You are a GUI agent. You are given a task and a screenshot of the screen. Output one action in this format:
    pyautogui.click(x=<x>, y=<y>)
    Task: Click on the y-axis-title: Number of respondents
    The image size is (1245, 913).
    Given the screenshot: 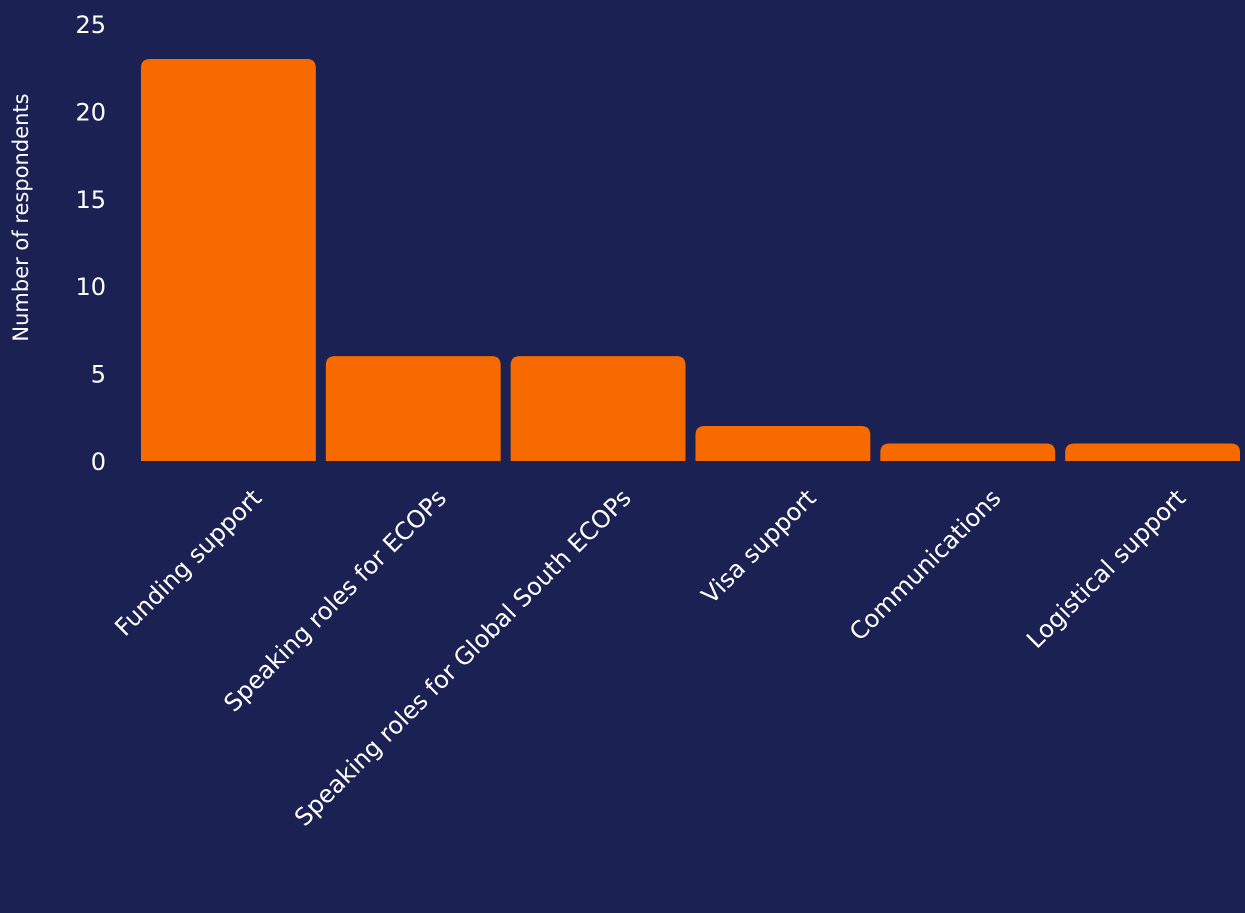 What is the action you would take?
    pyautogui.click(x=21, y=217)
    